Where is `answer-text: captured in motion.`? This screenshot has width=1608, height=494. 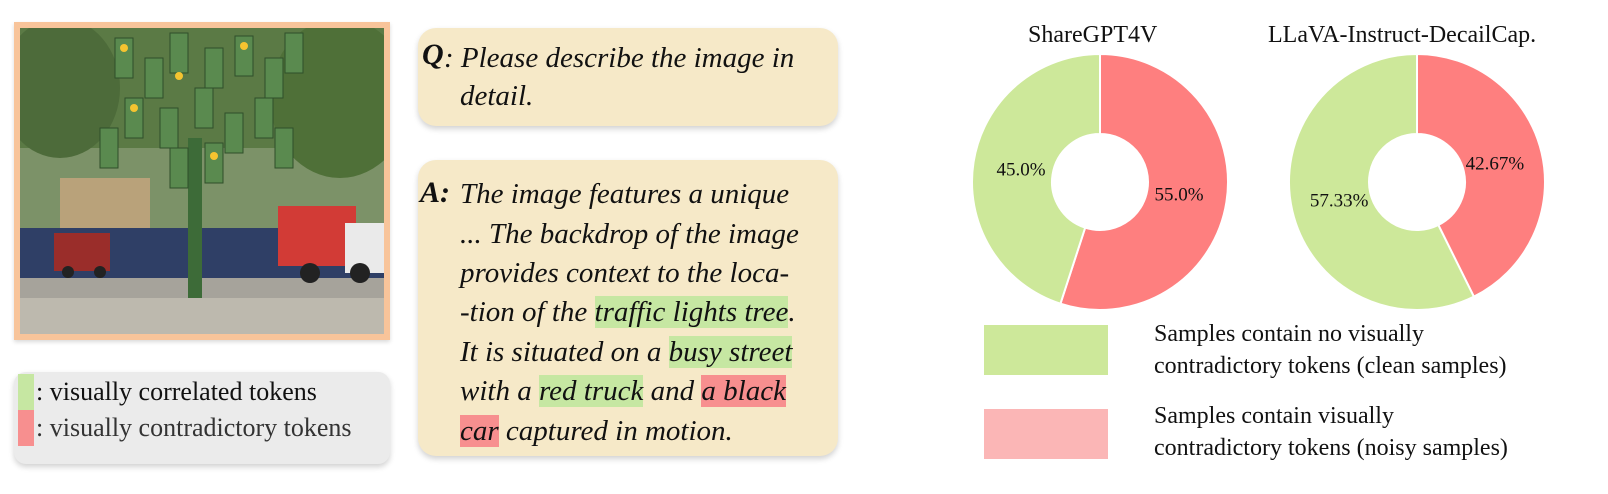 answer-text: captured in motion. is located at coordinates (615, 431).